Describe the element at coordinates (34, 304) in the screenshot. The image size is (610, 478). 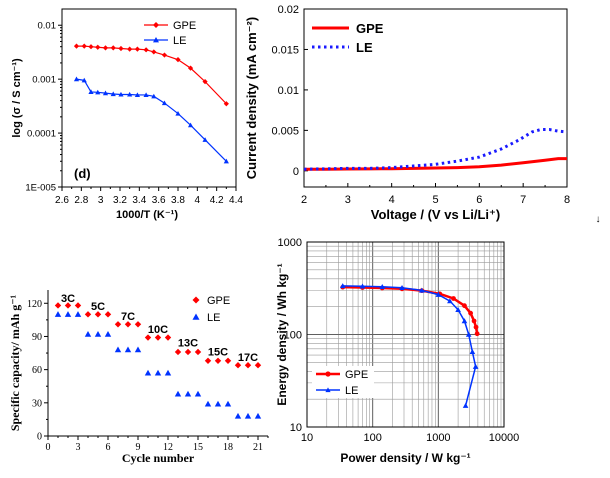
I see `y-tick-label: 120` at that location.